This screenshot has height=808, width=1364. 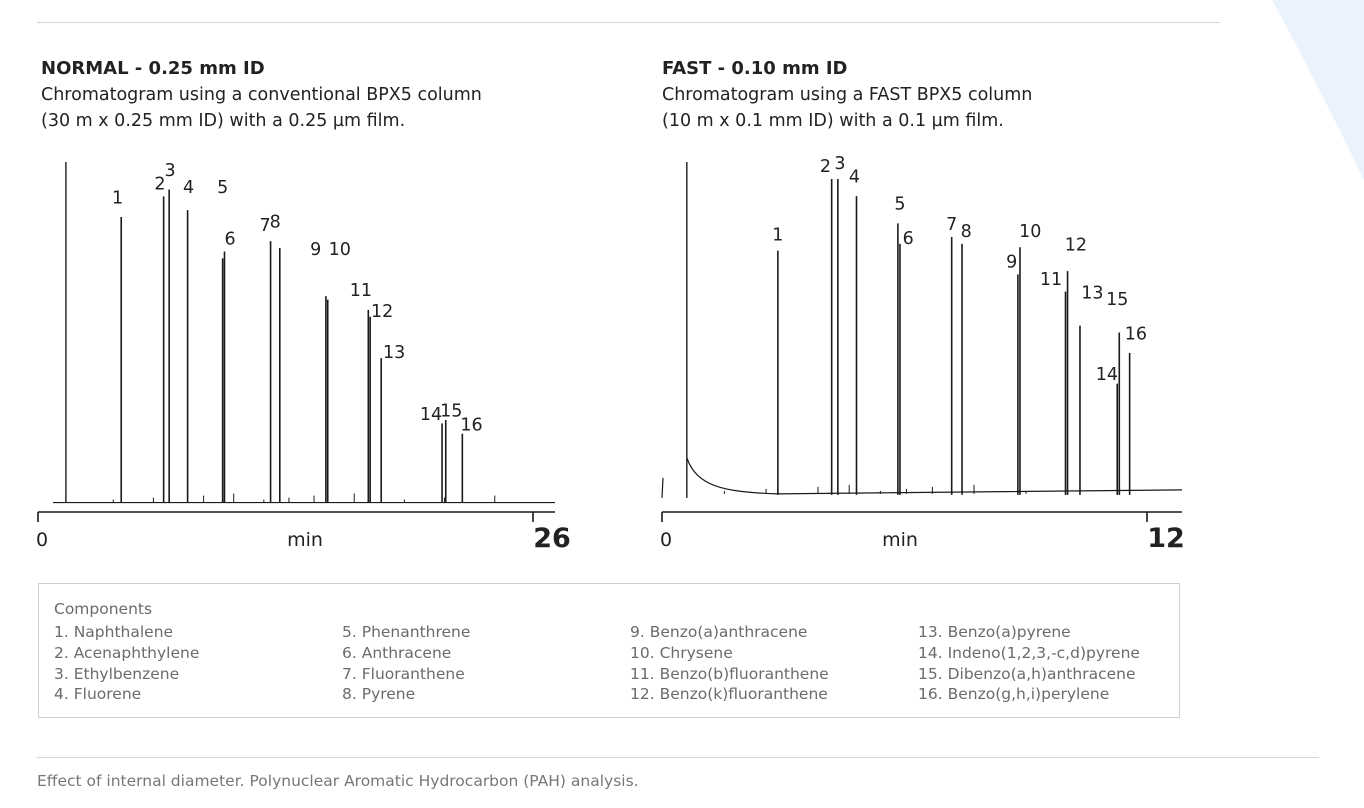 I want to click on fast-chart-title: FAST - 0.10 mm ID, so click(x=755, y=68).